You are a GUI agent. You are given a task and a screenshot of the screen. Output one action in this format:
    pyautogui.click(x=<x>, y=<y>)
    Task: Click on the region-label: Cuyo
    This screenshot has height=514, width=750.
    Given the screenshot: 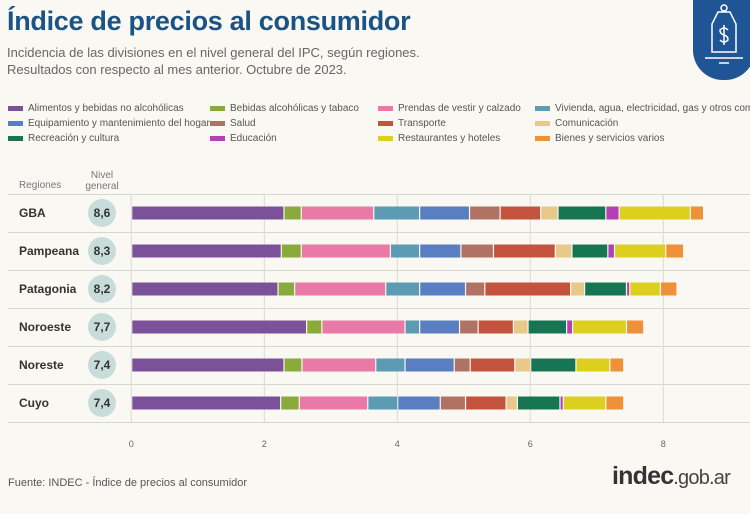 What is the action you would take?
    pyautogui.click(x=34, y=403)
    